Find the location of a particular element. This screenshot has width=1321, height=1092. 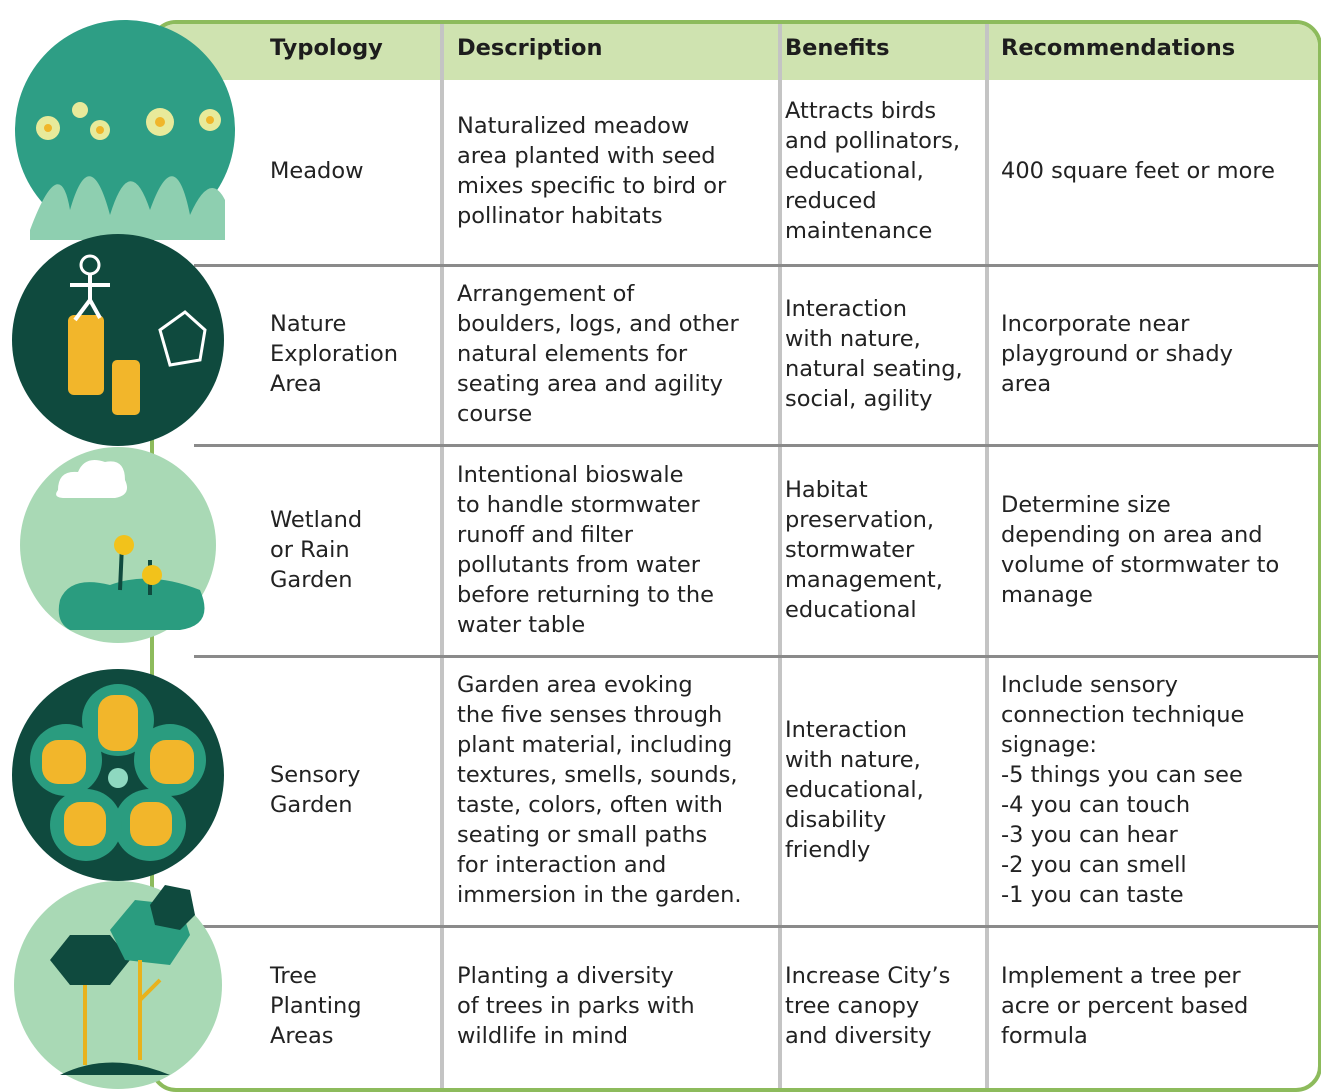

cell-line: the five senses through is located at coordinates (590, 715).